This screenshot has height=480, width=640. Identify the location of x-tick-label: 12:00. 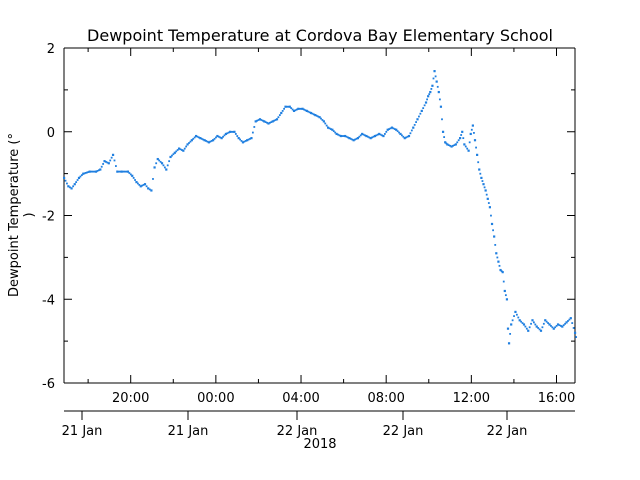
(471, 398).